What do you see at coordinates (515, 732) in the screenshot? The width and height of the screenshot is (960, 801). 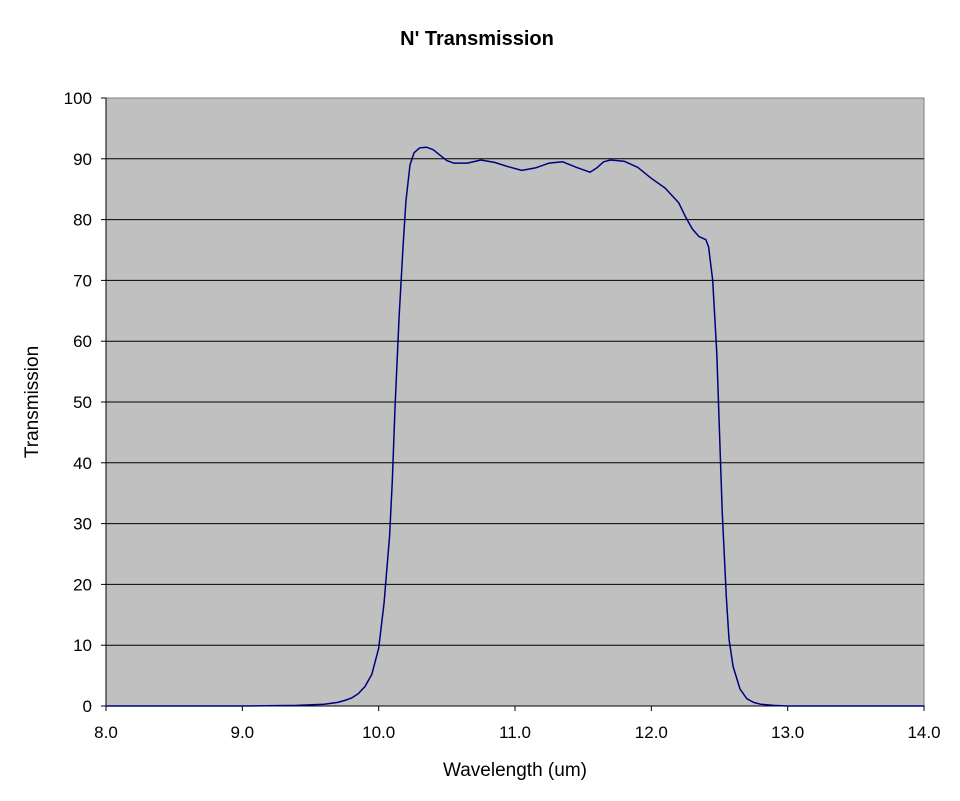 I see `x-tick-label: 11.0` at bounding box center [515, 732].